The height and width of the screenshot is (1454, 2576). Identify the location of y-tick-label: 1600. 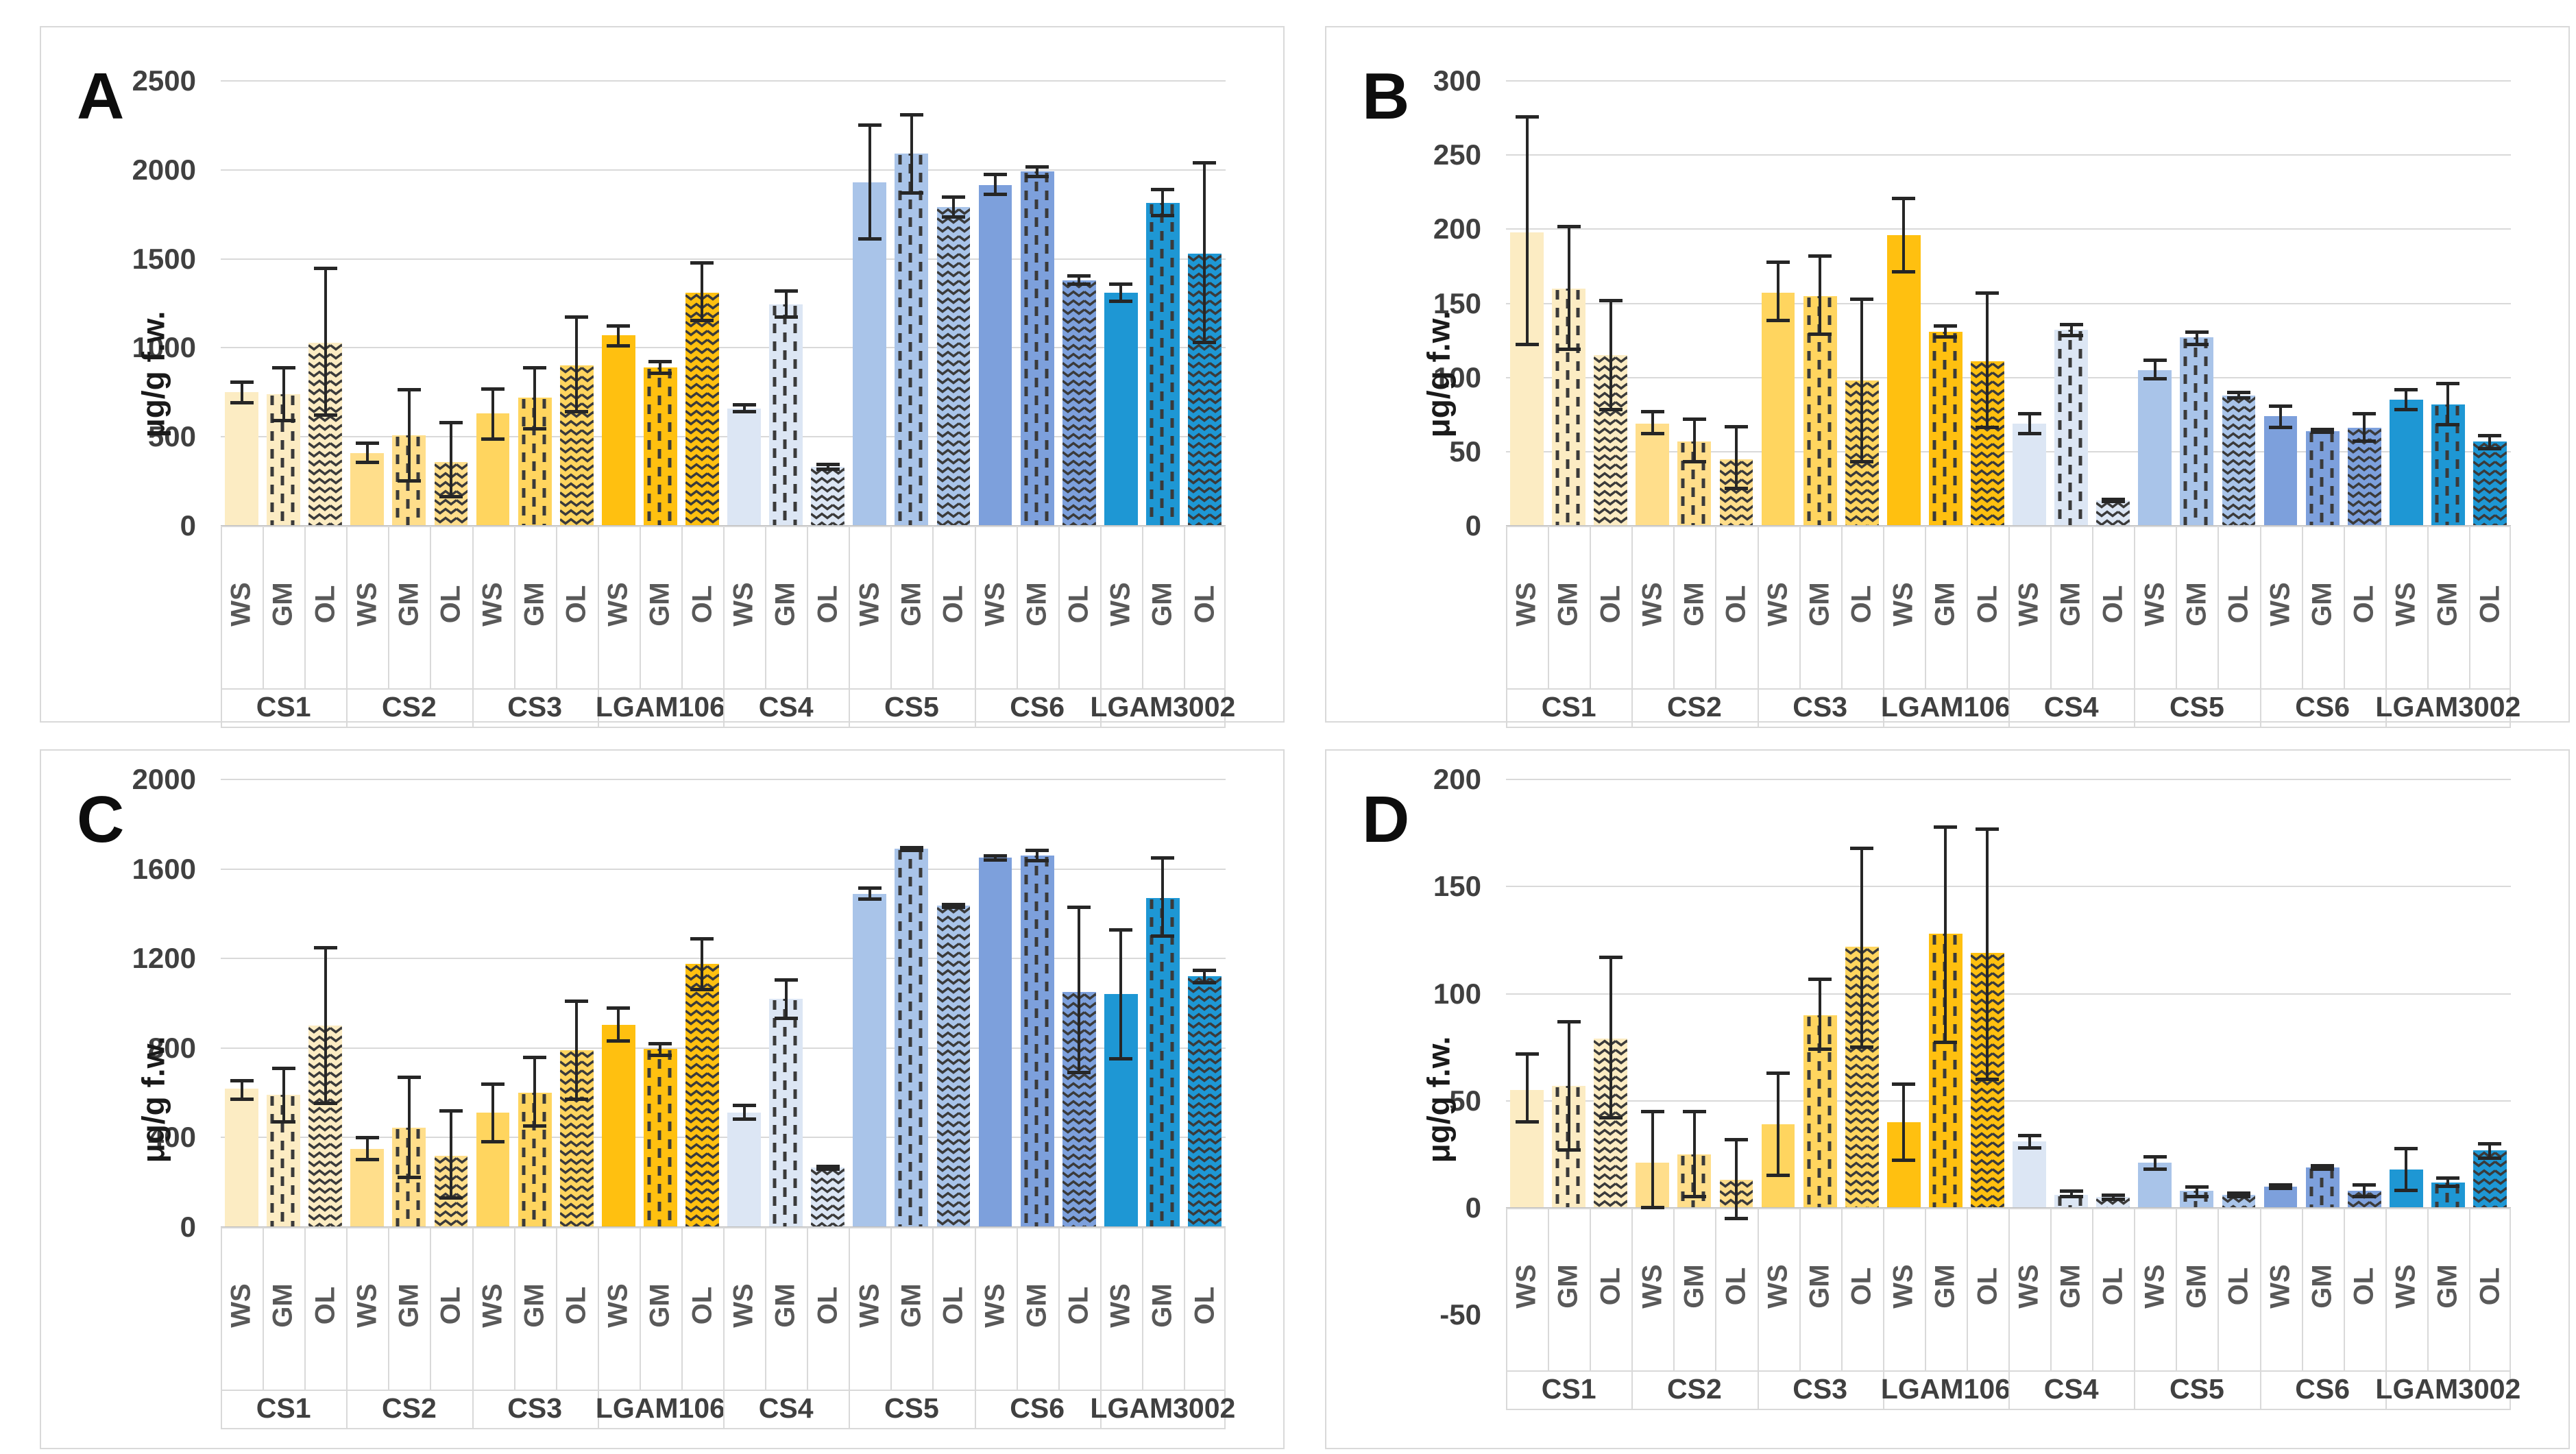
(164, 868).